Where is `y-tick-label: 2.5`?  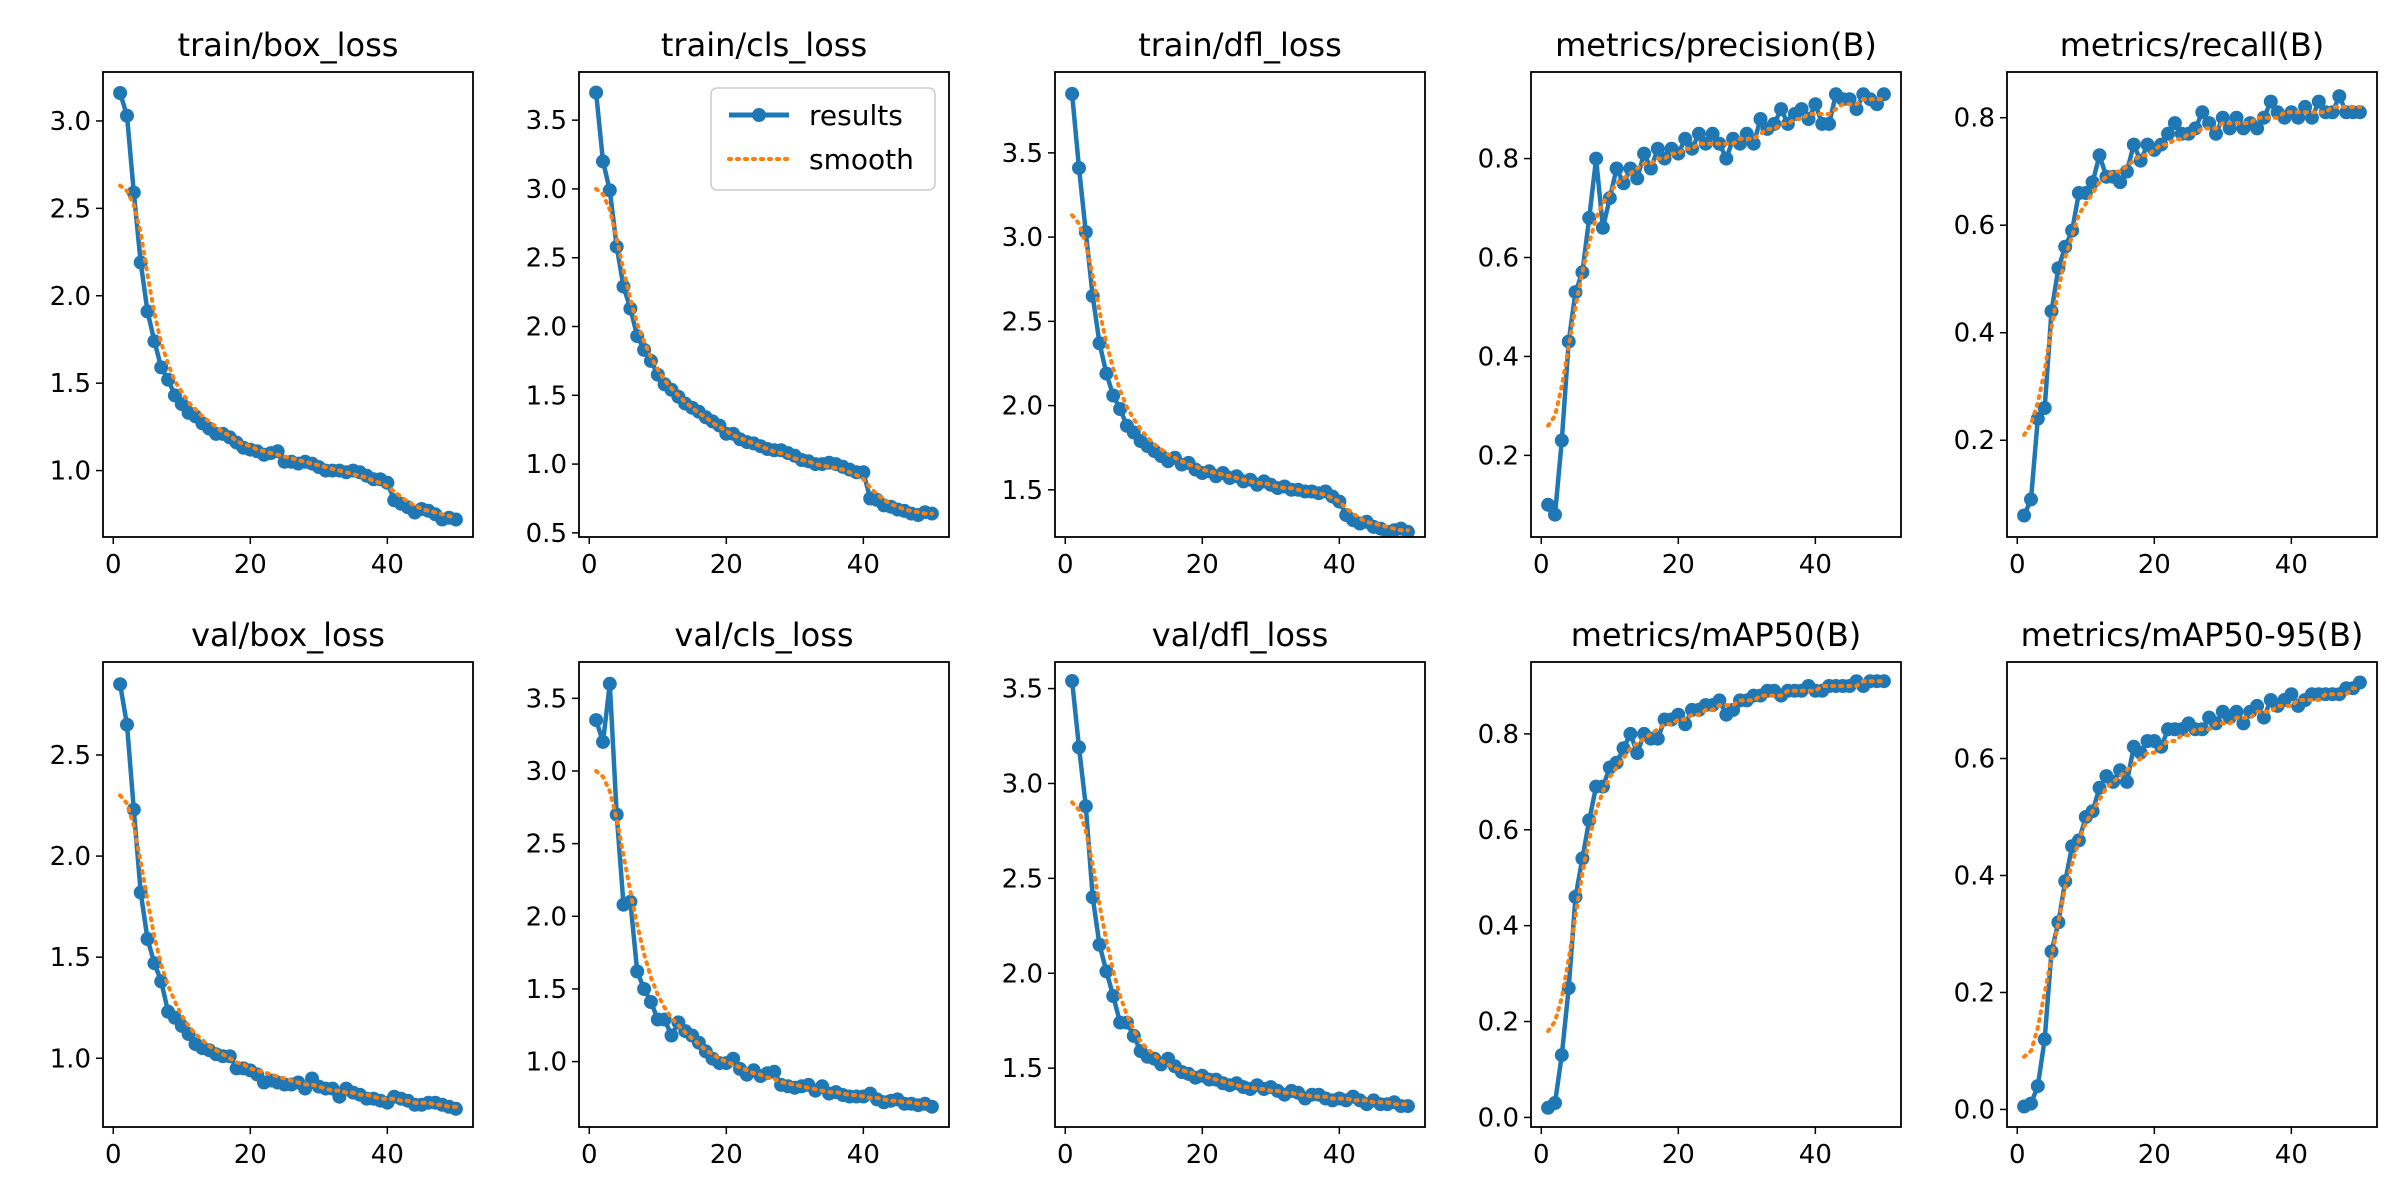
y-tick-label: 2.5 is located at coordinates (1022, 322).